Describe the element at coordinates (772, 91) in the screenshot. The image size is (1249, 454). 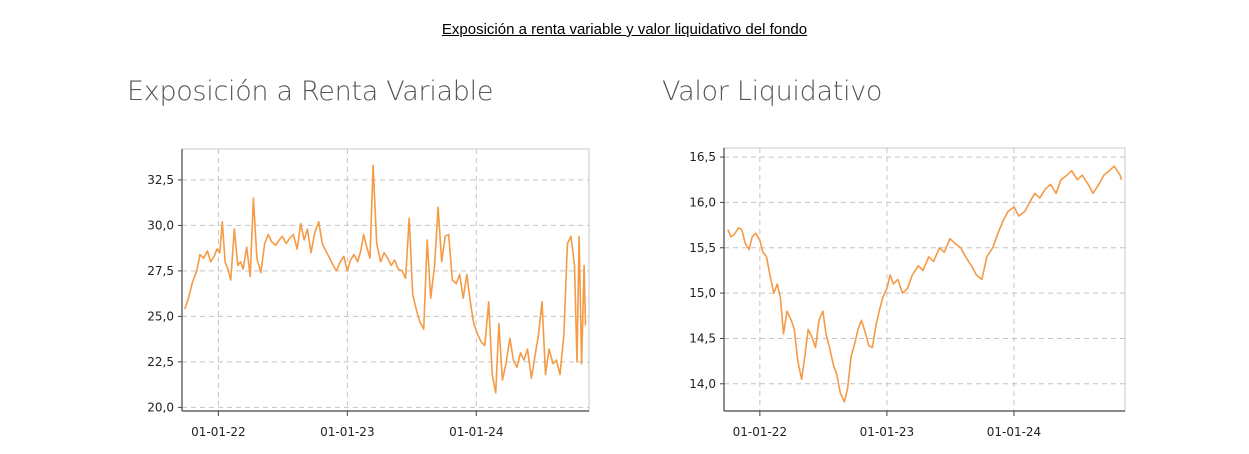
I see `chart-title-nav: Valor Liquidativo` at that location.